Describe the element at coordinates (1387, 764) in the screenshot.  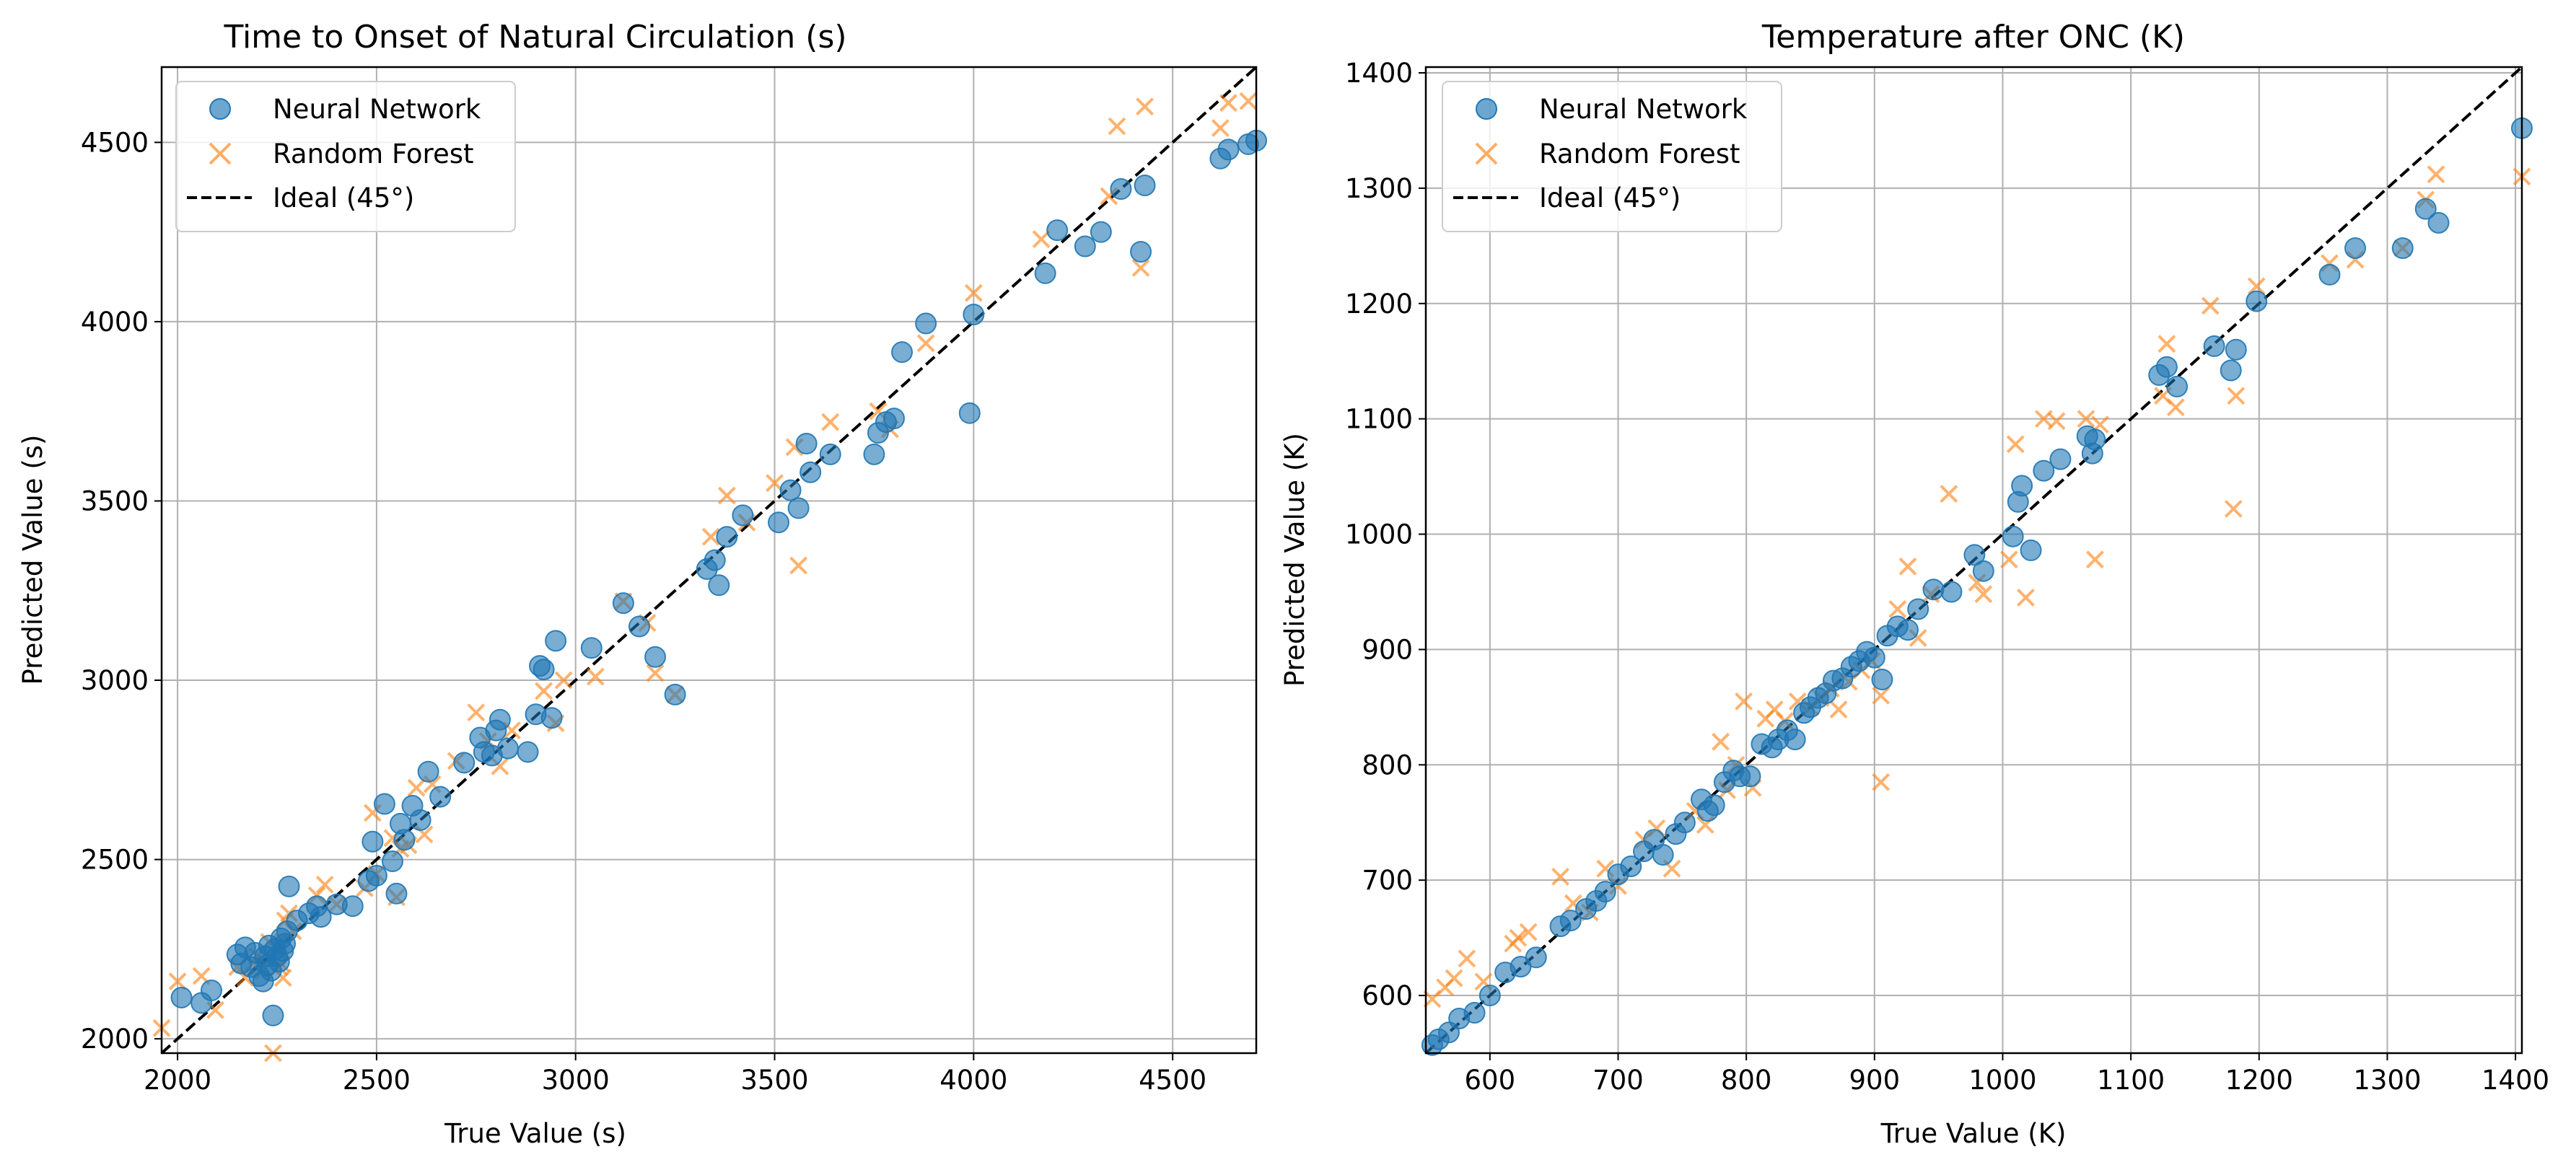
I see `y-tick-label: 800` at that location.